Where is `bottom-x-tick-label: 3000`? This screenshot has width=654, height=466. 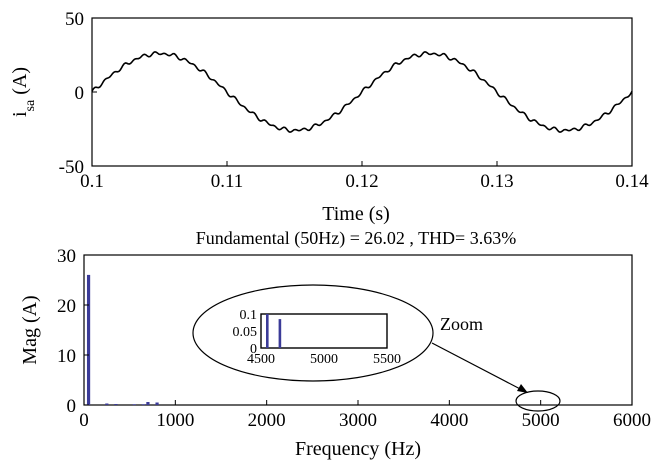 bottom-x-tick-label: 3000 is located at coordinates (358, 420).